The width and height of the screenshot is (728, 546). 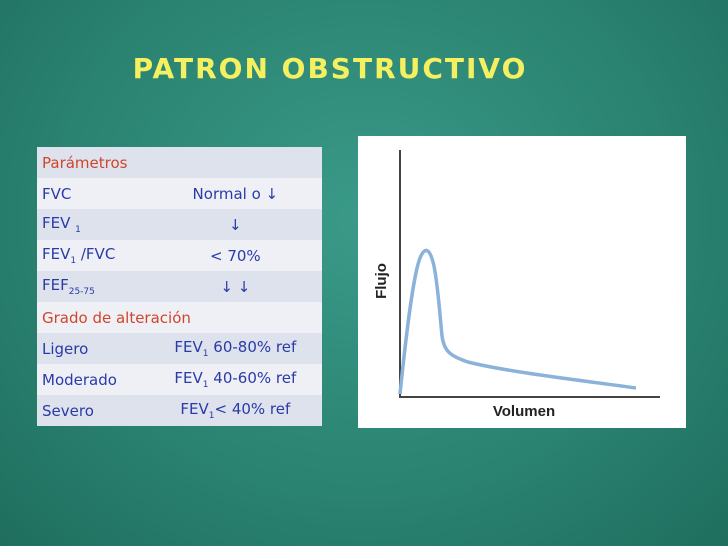 I want to click on table-cell: < 70%, so click(x=235, y=255).